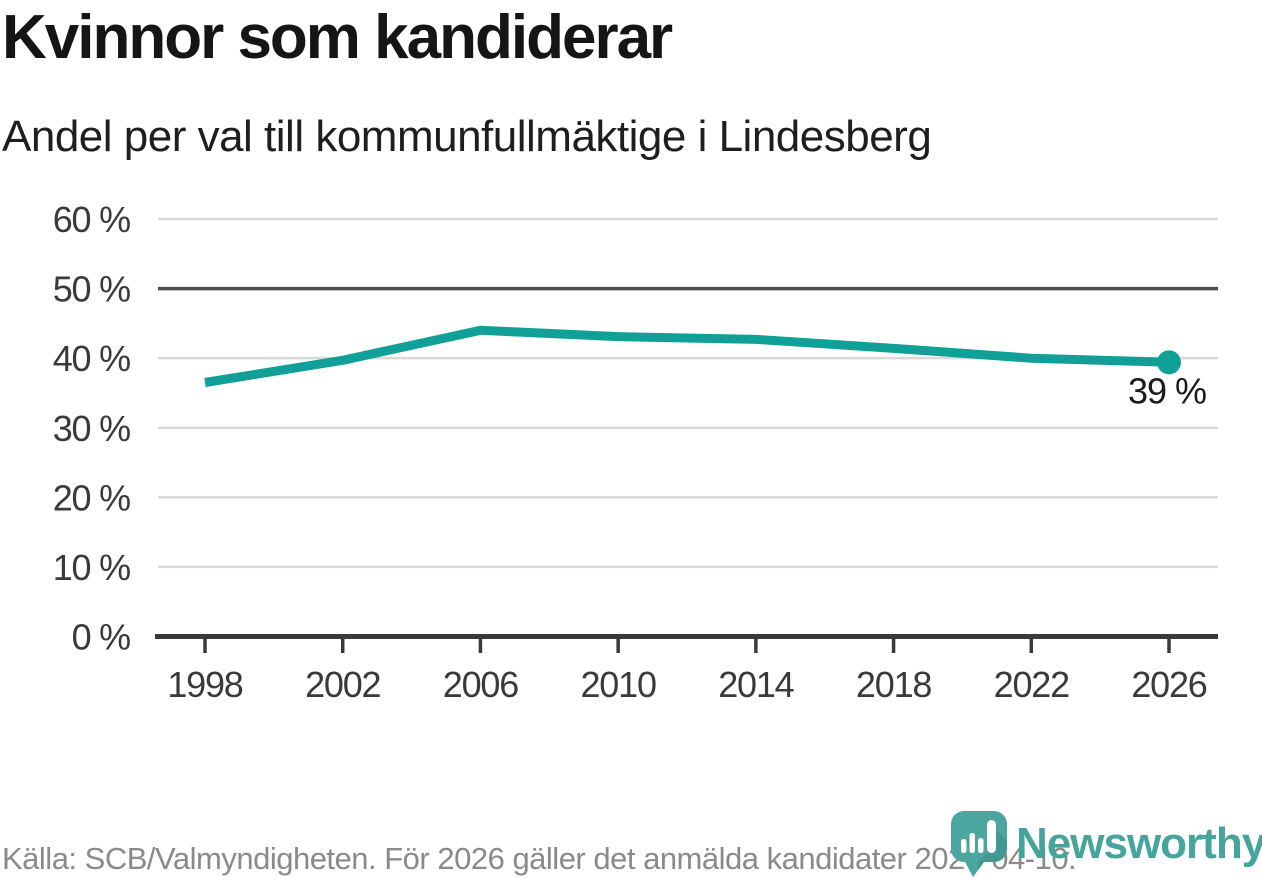  I want to click on y-tick-label: 0 %, so click(101, 637).